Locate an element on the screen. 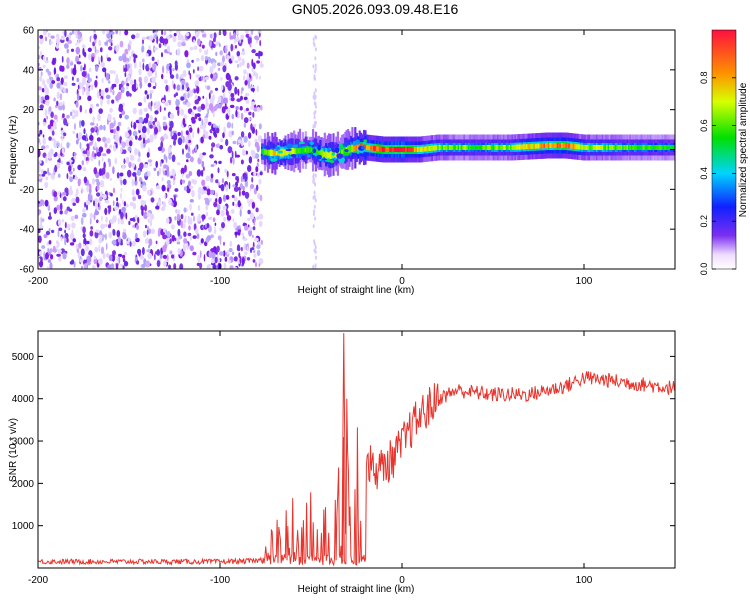 This screenshot has height=600, width=750. y-tick-label: -40 is located at coordinates (27, 230).